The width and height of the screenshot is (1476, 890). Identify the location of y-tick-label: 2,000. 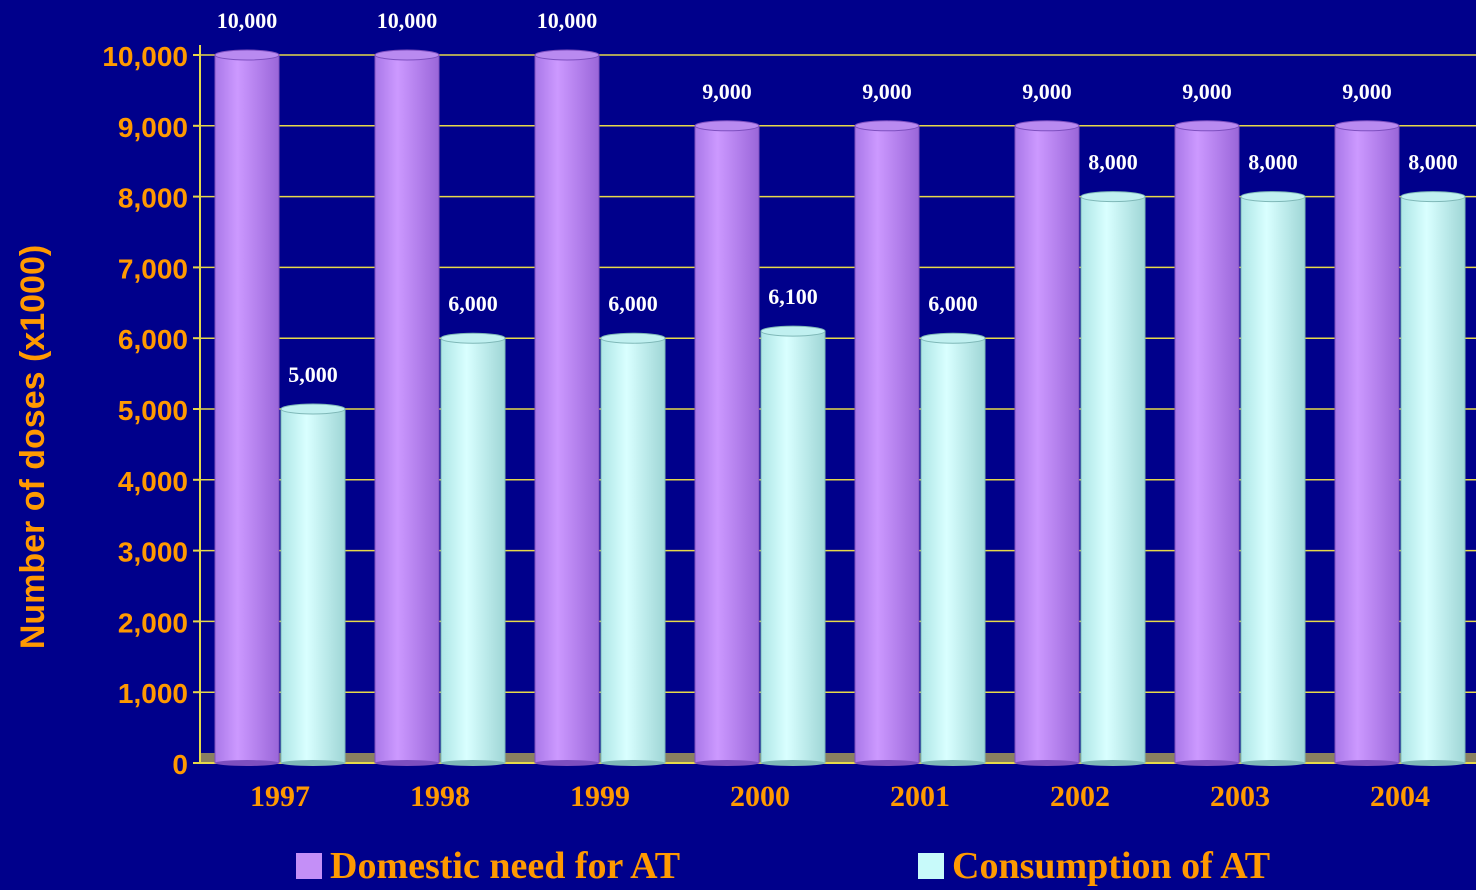
(153, 622).